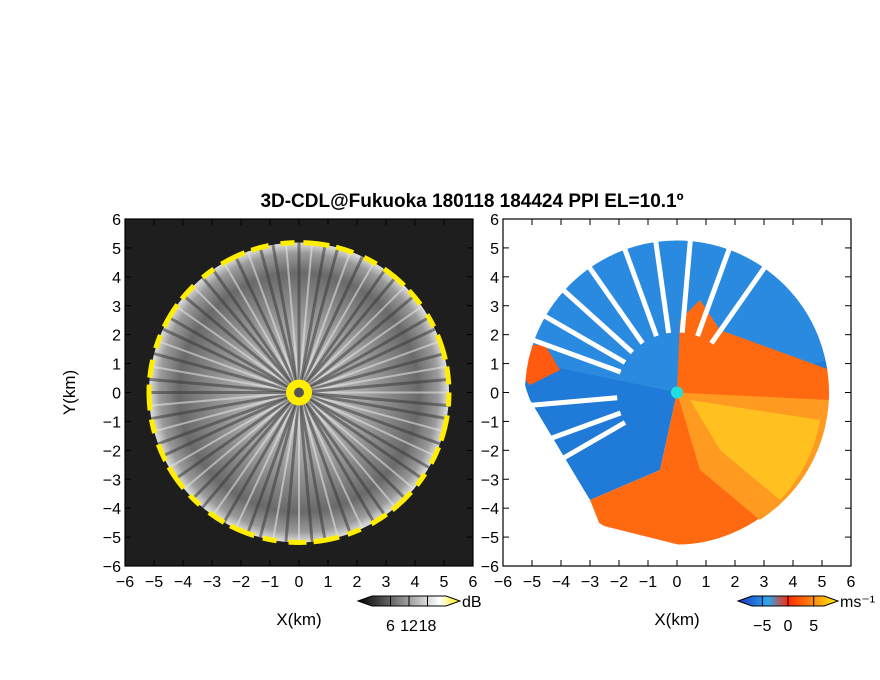  I want to click on left-ytick-label: −5, so click(112, 538).